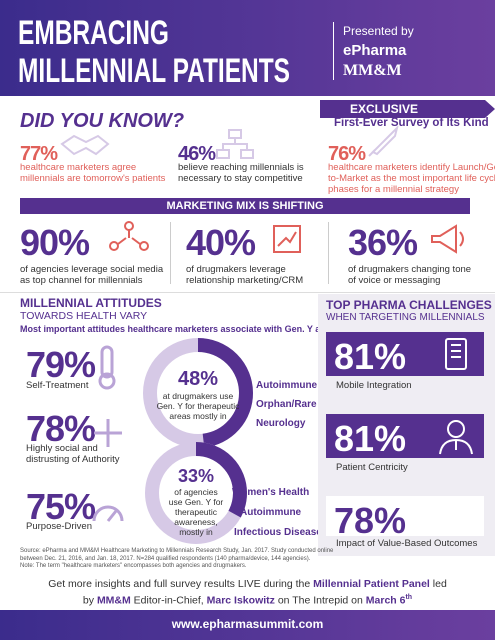  I want to click on caption-line: of agencies leverage social media, so click(92, 269).